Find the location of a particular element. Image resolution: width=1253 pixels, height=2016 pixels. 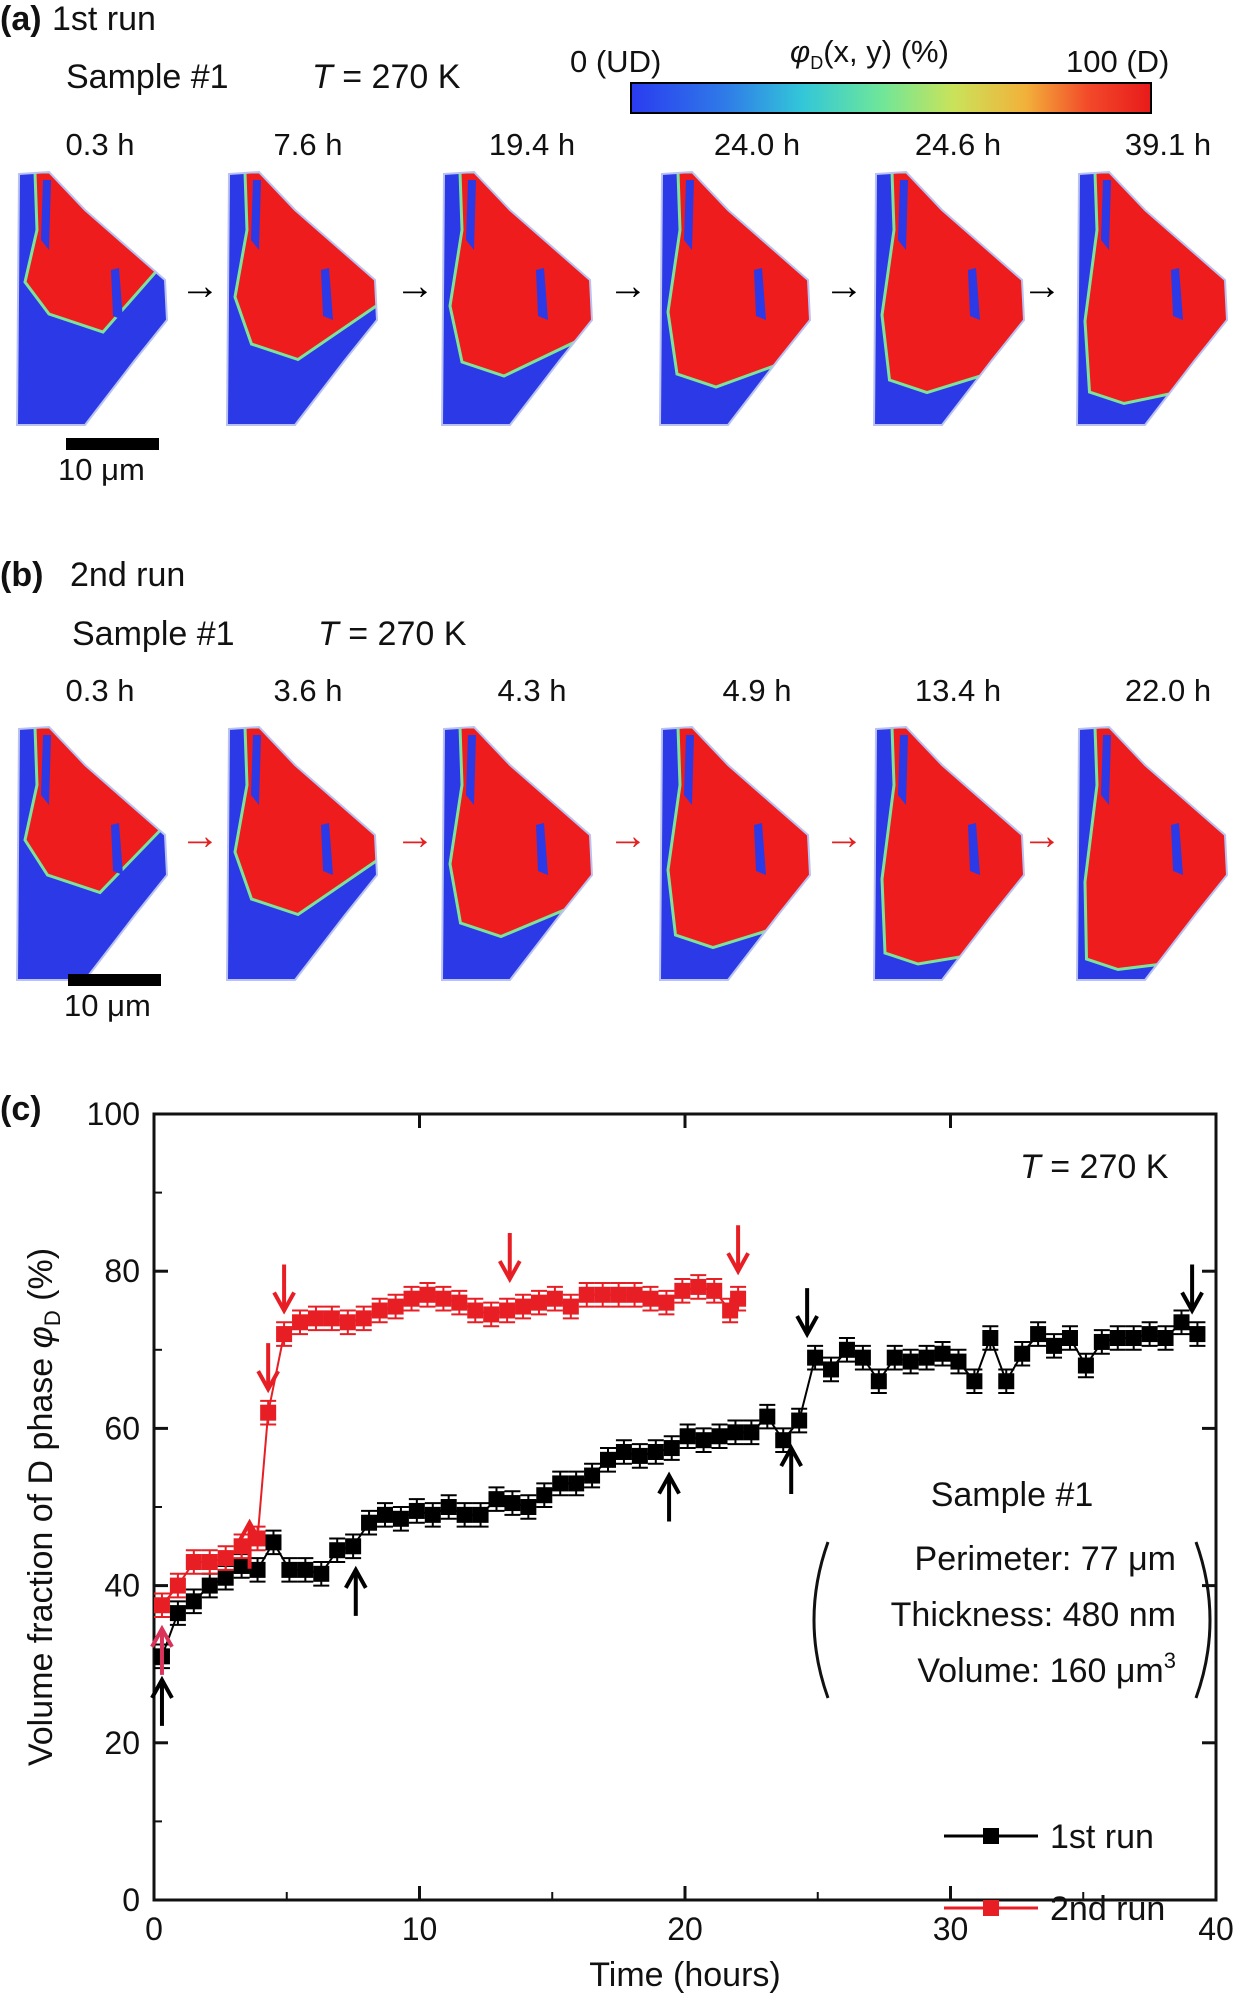

panel-a-time-label: 24.6 h is located at coordinates (958, 144).